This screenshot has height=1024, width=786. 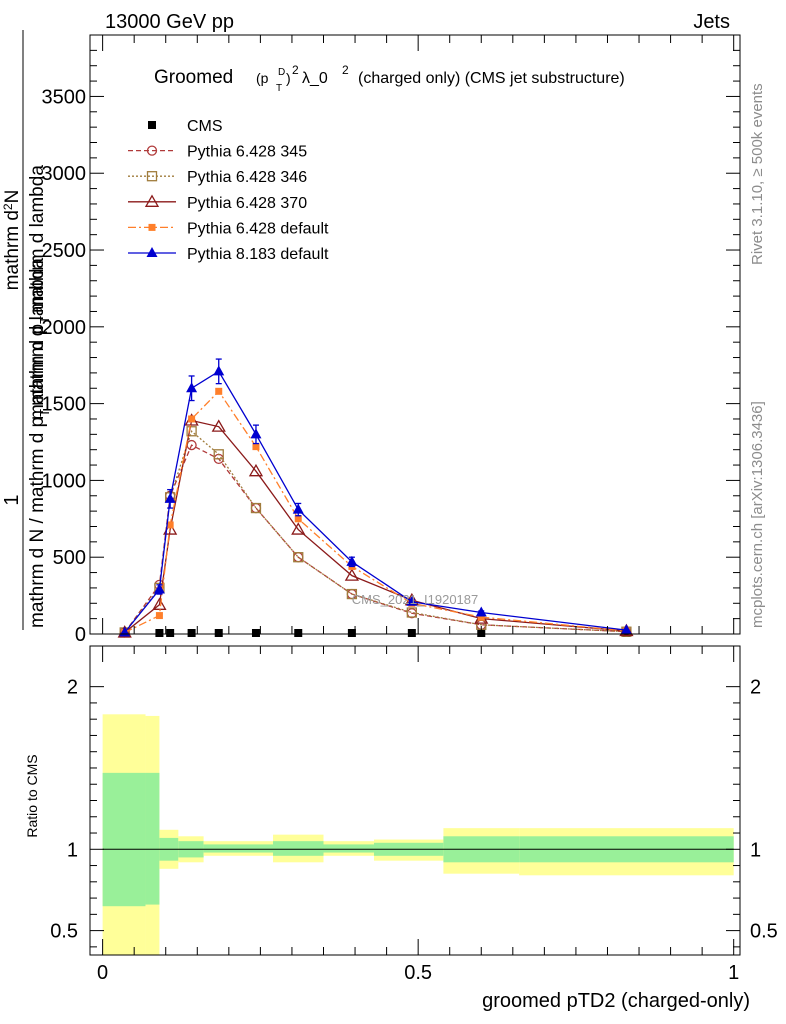 I want to click on xtick-label: 1, so click(x=733, y=973).